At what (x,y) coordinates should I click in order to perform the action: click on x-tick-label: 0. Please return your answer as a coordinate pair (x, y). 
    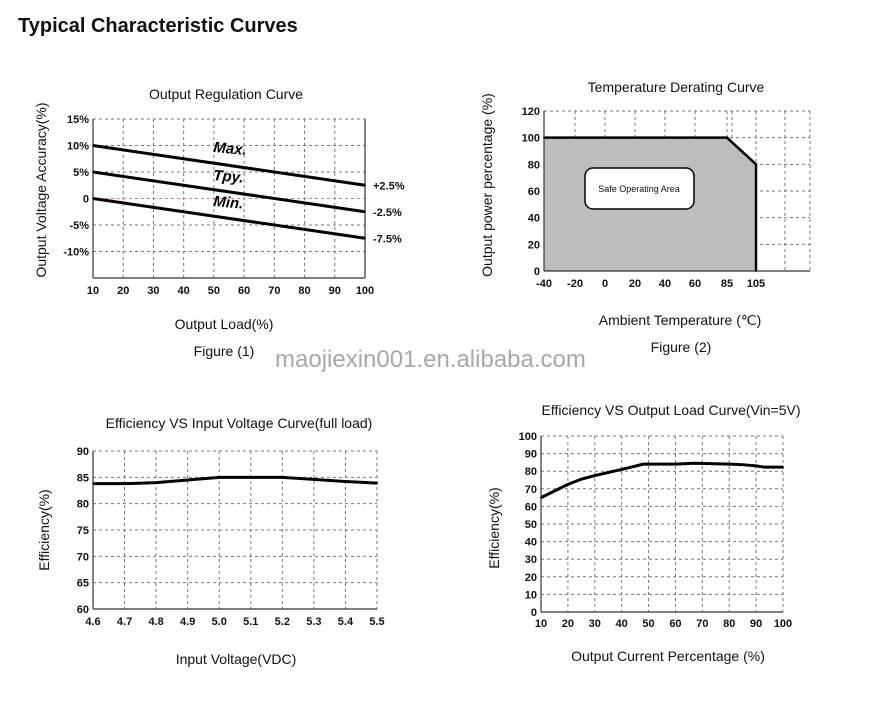
    Looking at the image, I should click on (605, 284).